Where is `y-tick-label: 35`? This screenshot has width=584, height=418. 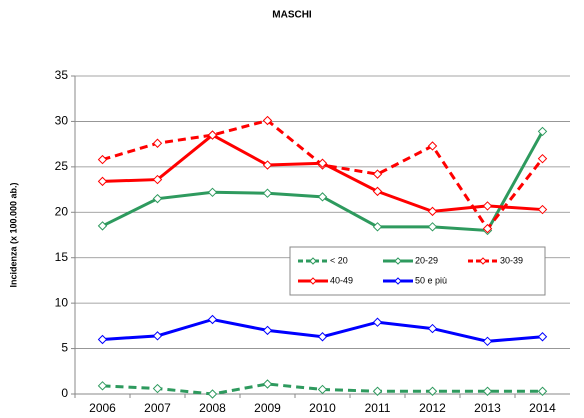
y-tick-label: 35 is located at coordinates (62, 75).